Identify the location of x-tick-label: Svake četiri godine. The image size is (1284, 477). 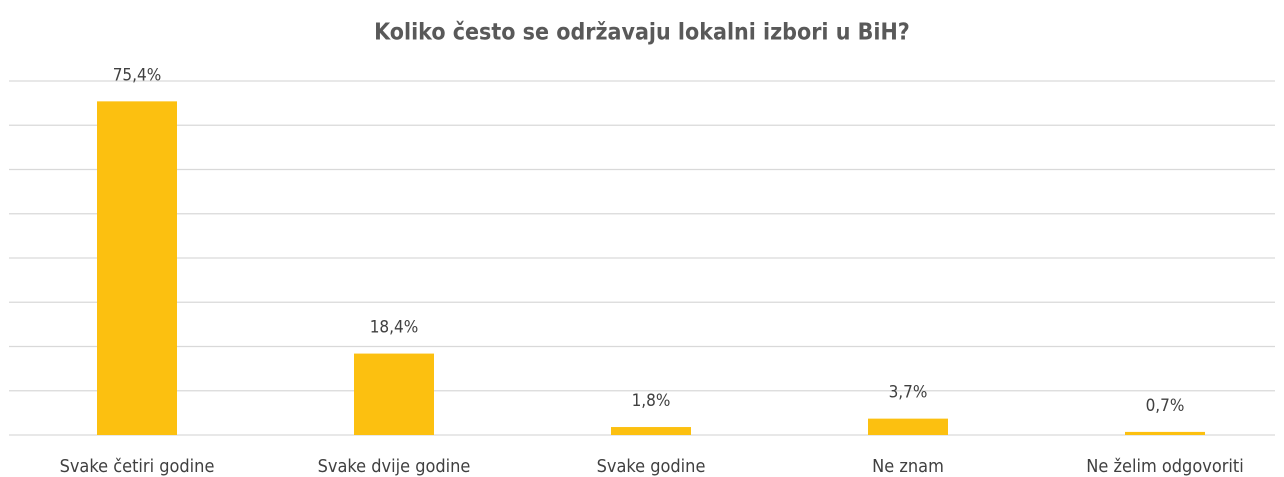
(137, 466).